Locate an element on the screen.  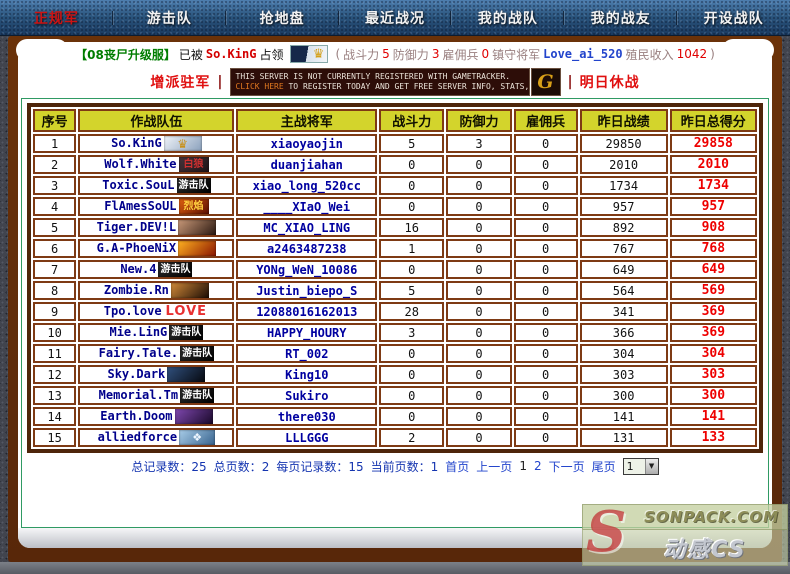
stat-mercenary-label: 雇佣兵 is located at coordinates (460, 54).